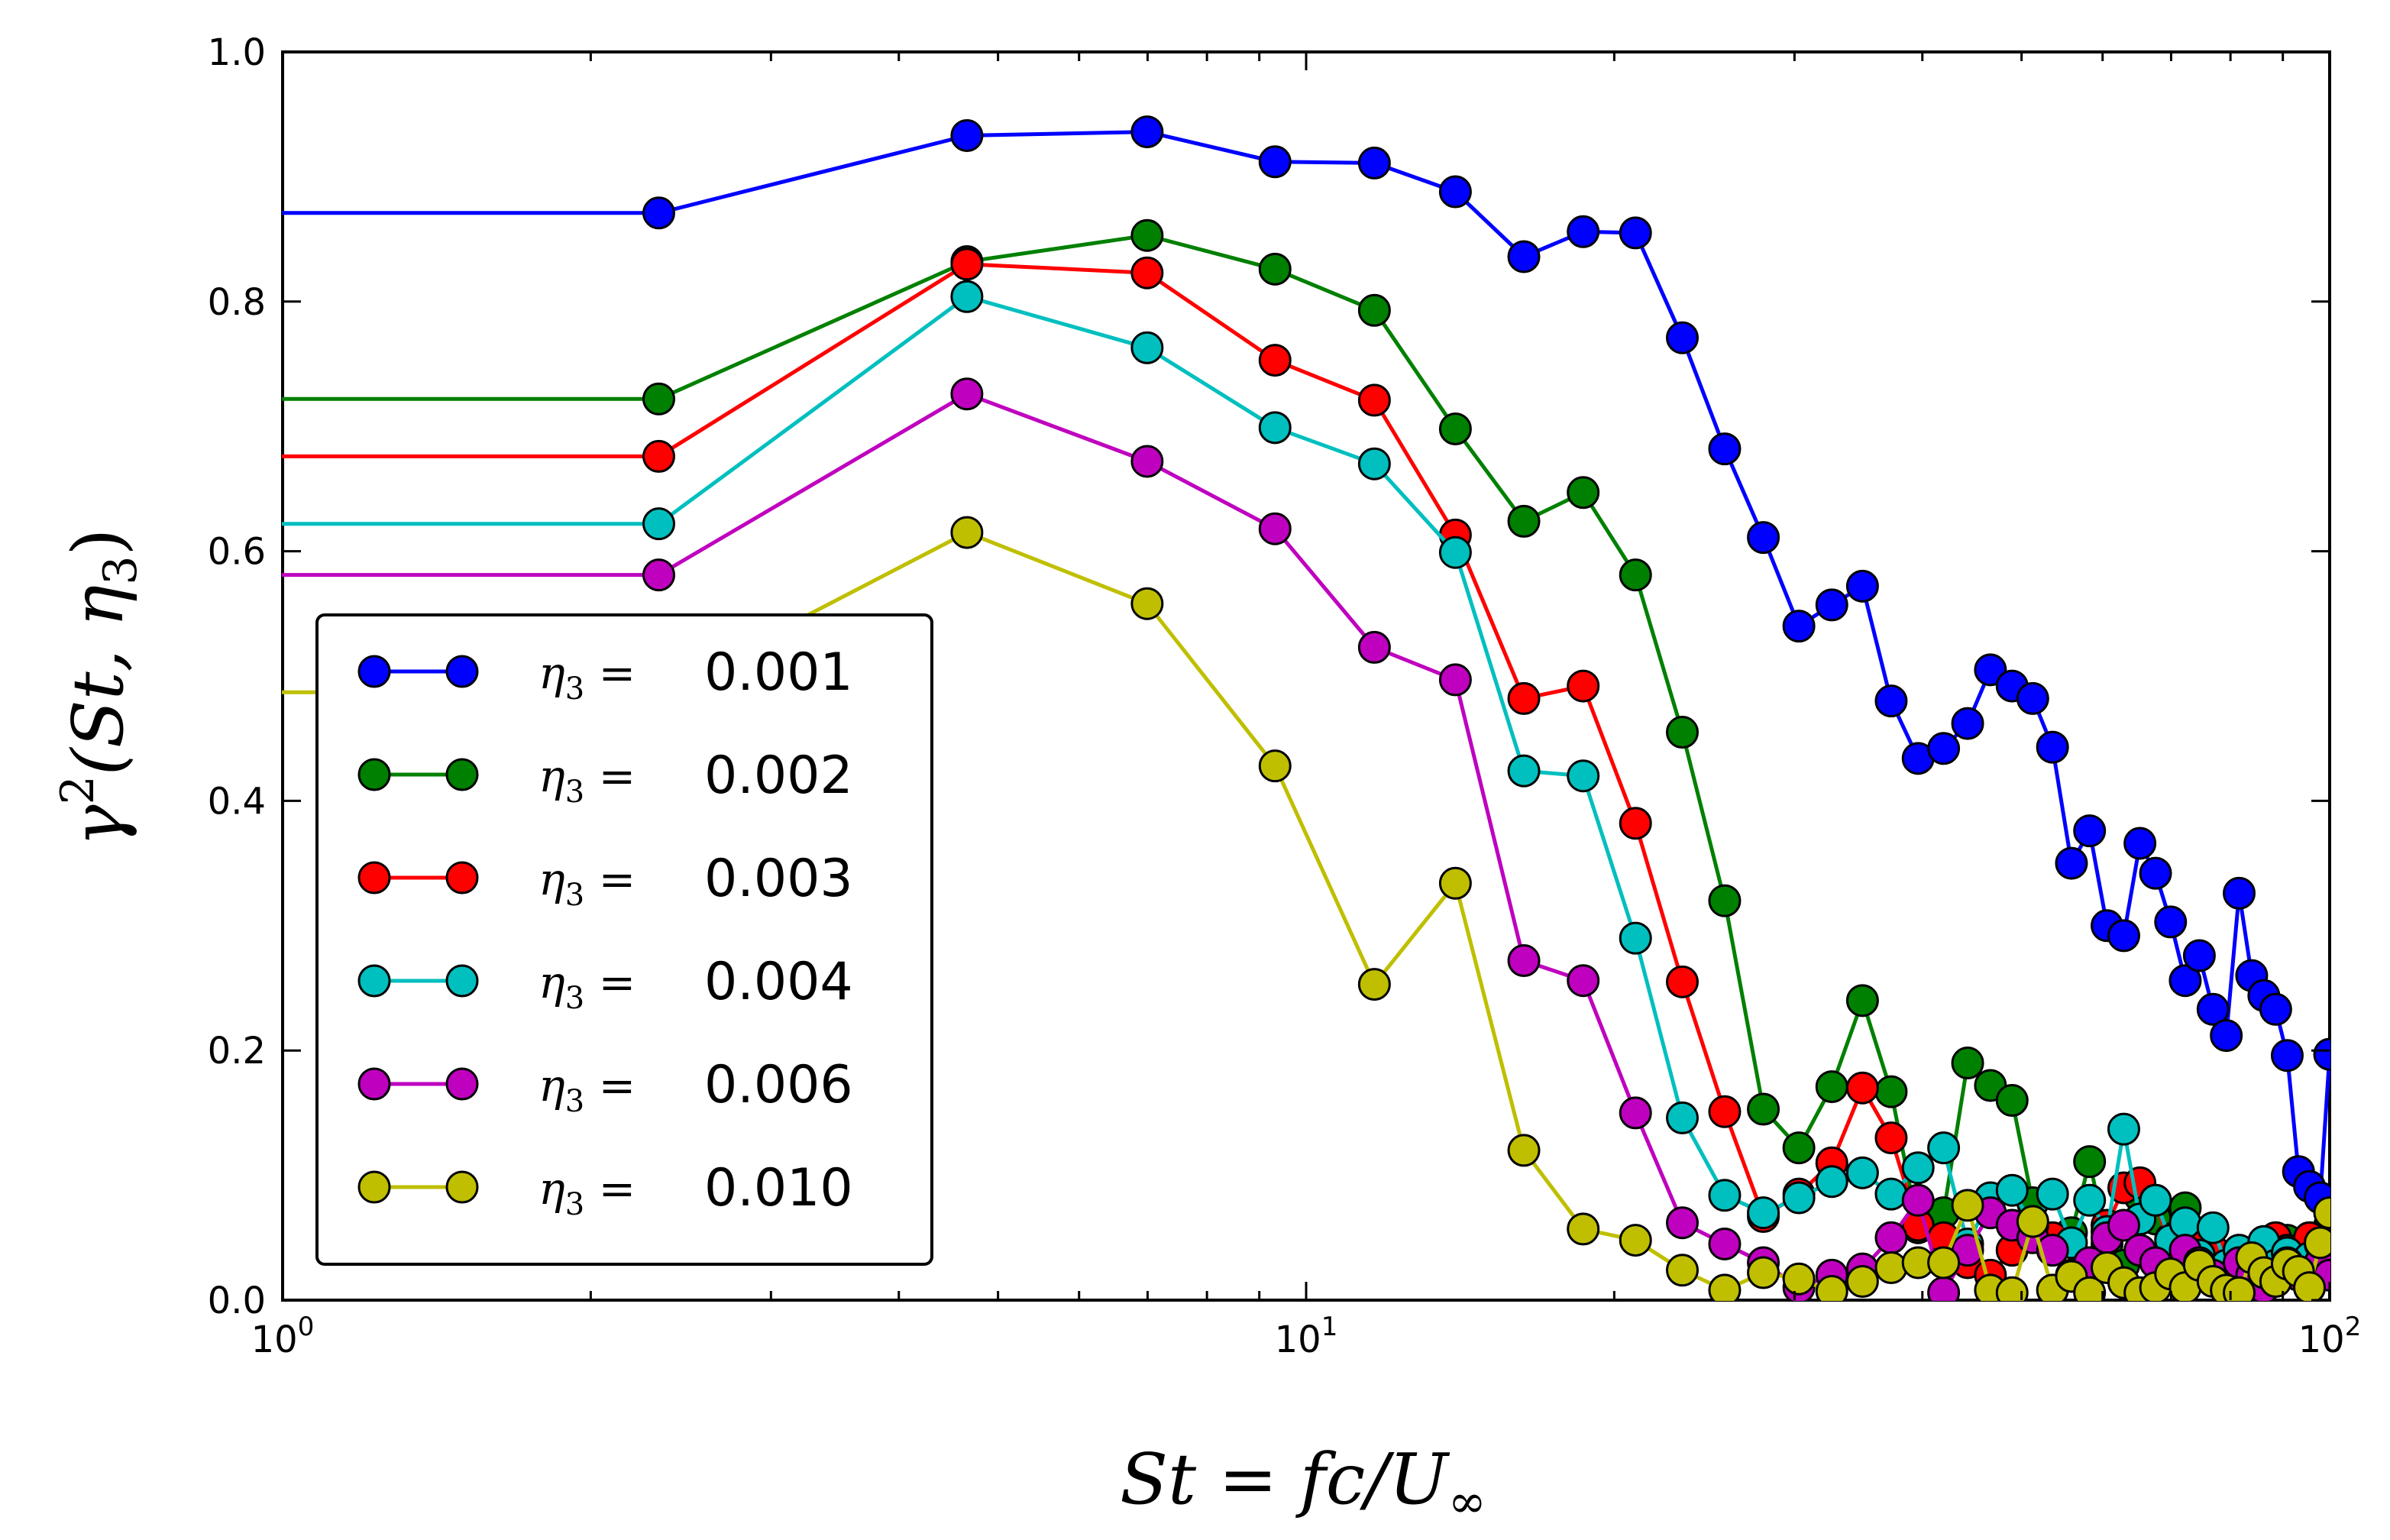 This screenshot has height=1540, width=2390. Describe the element at coordinates (778, 982) in the screenshot. I see `legend-label: 0.004` at that location.